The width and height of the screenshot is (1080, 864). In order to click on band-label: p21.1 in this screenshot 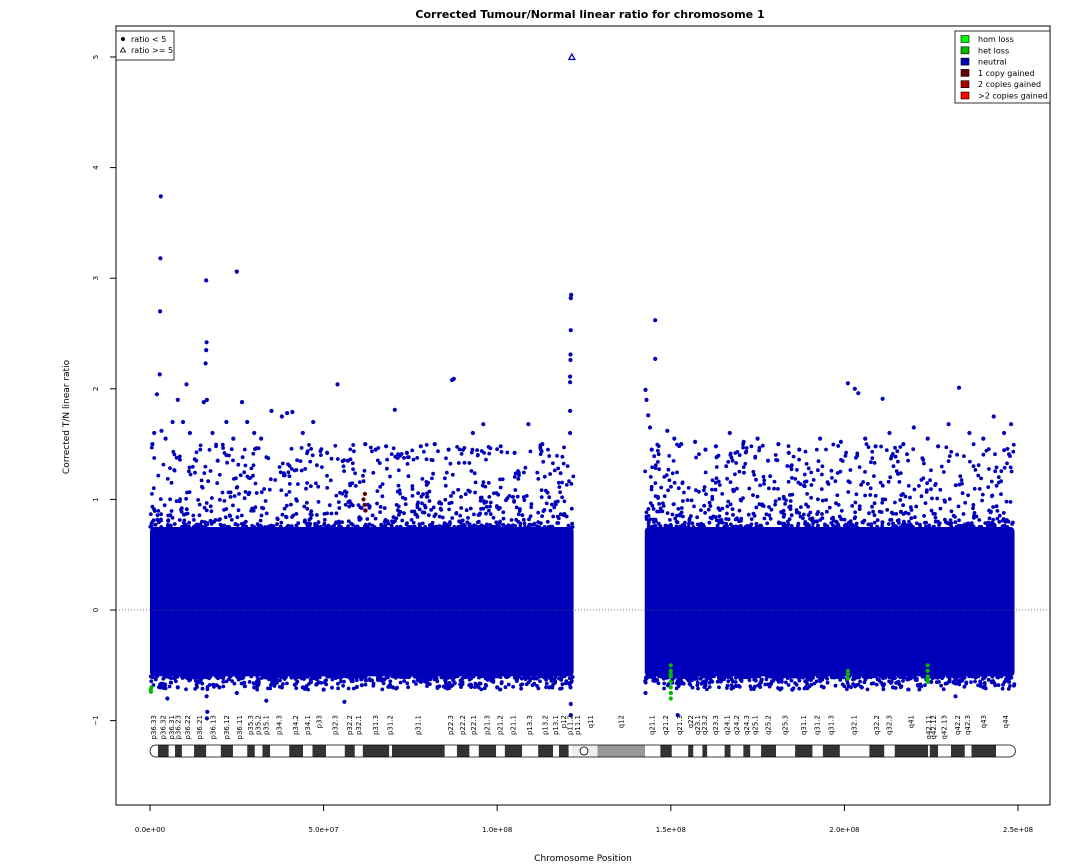, I will do `click(514, 725)`.